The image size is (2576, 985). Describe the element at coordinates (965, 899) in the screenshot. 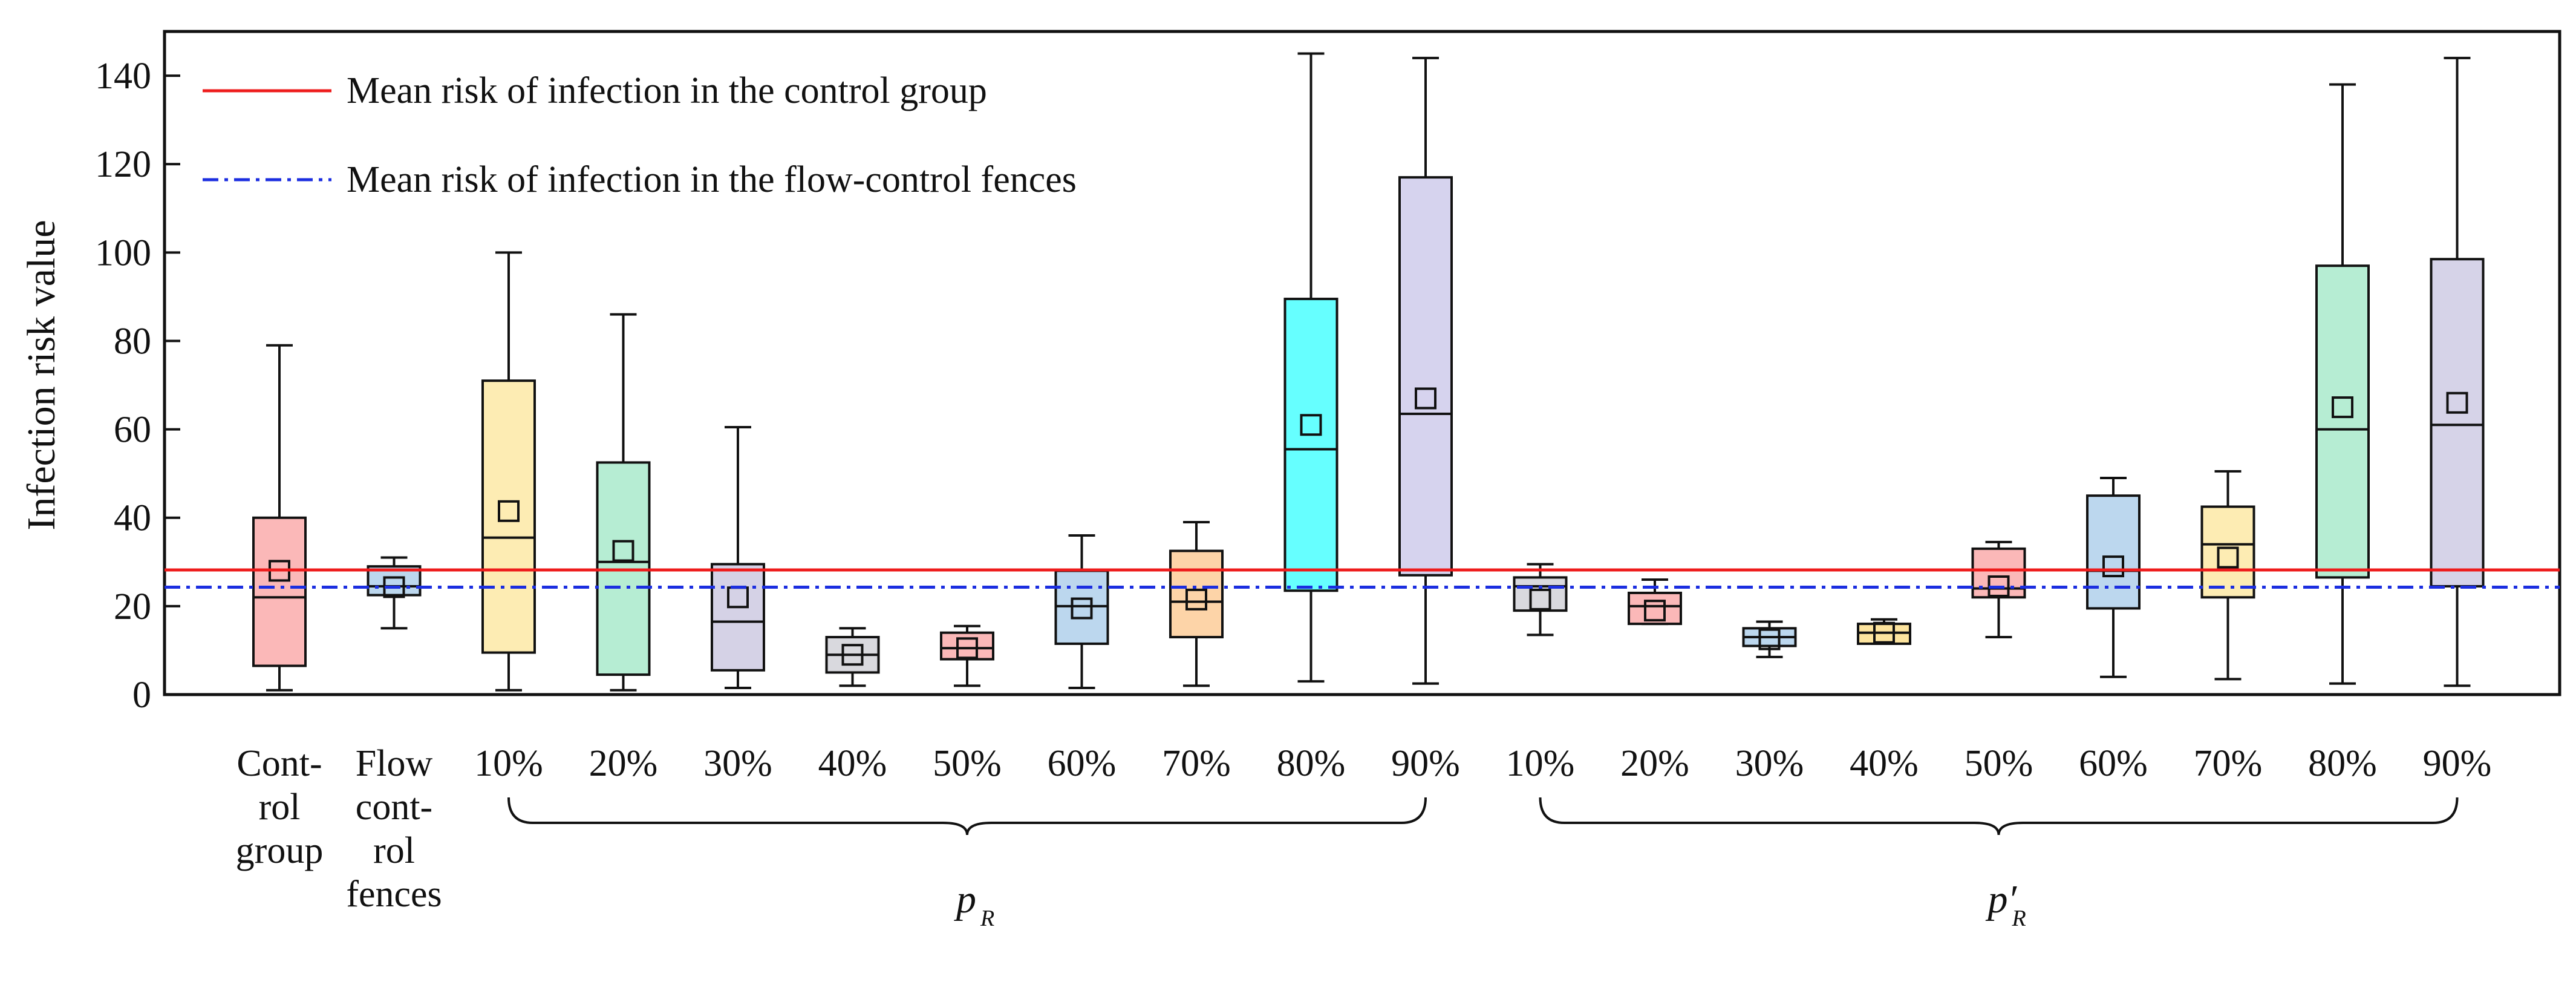

I see `group-label-1: p` at that location.